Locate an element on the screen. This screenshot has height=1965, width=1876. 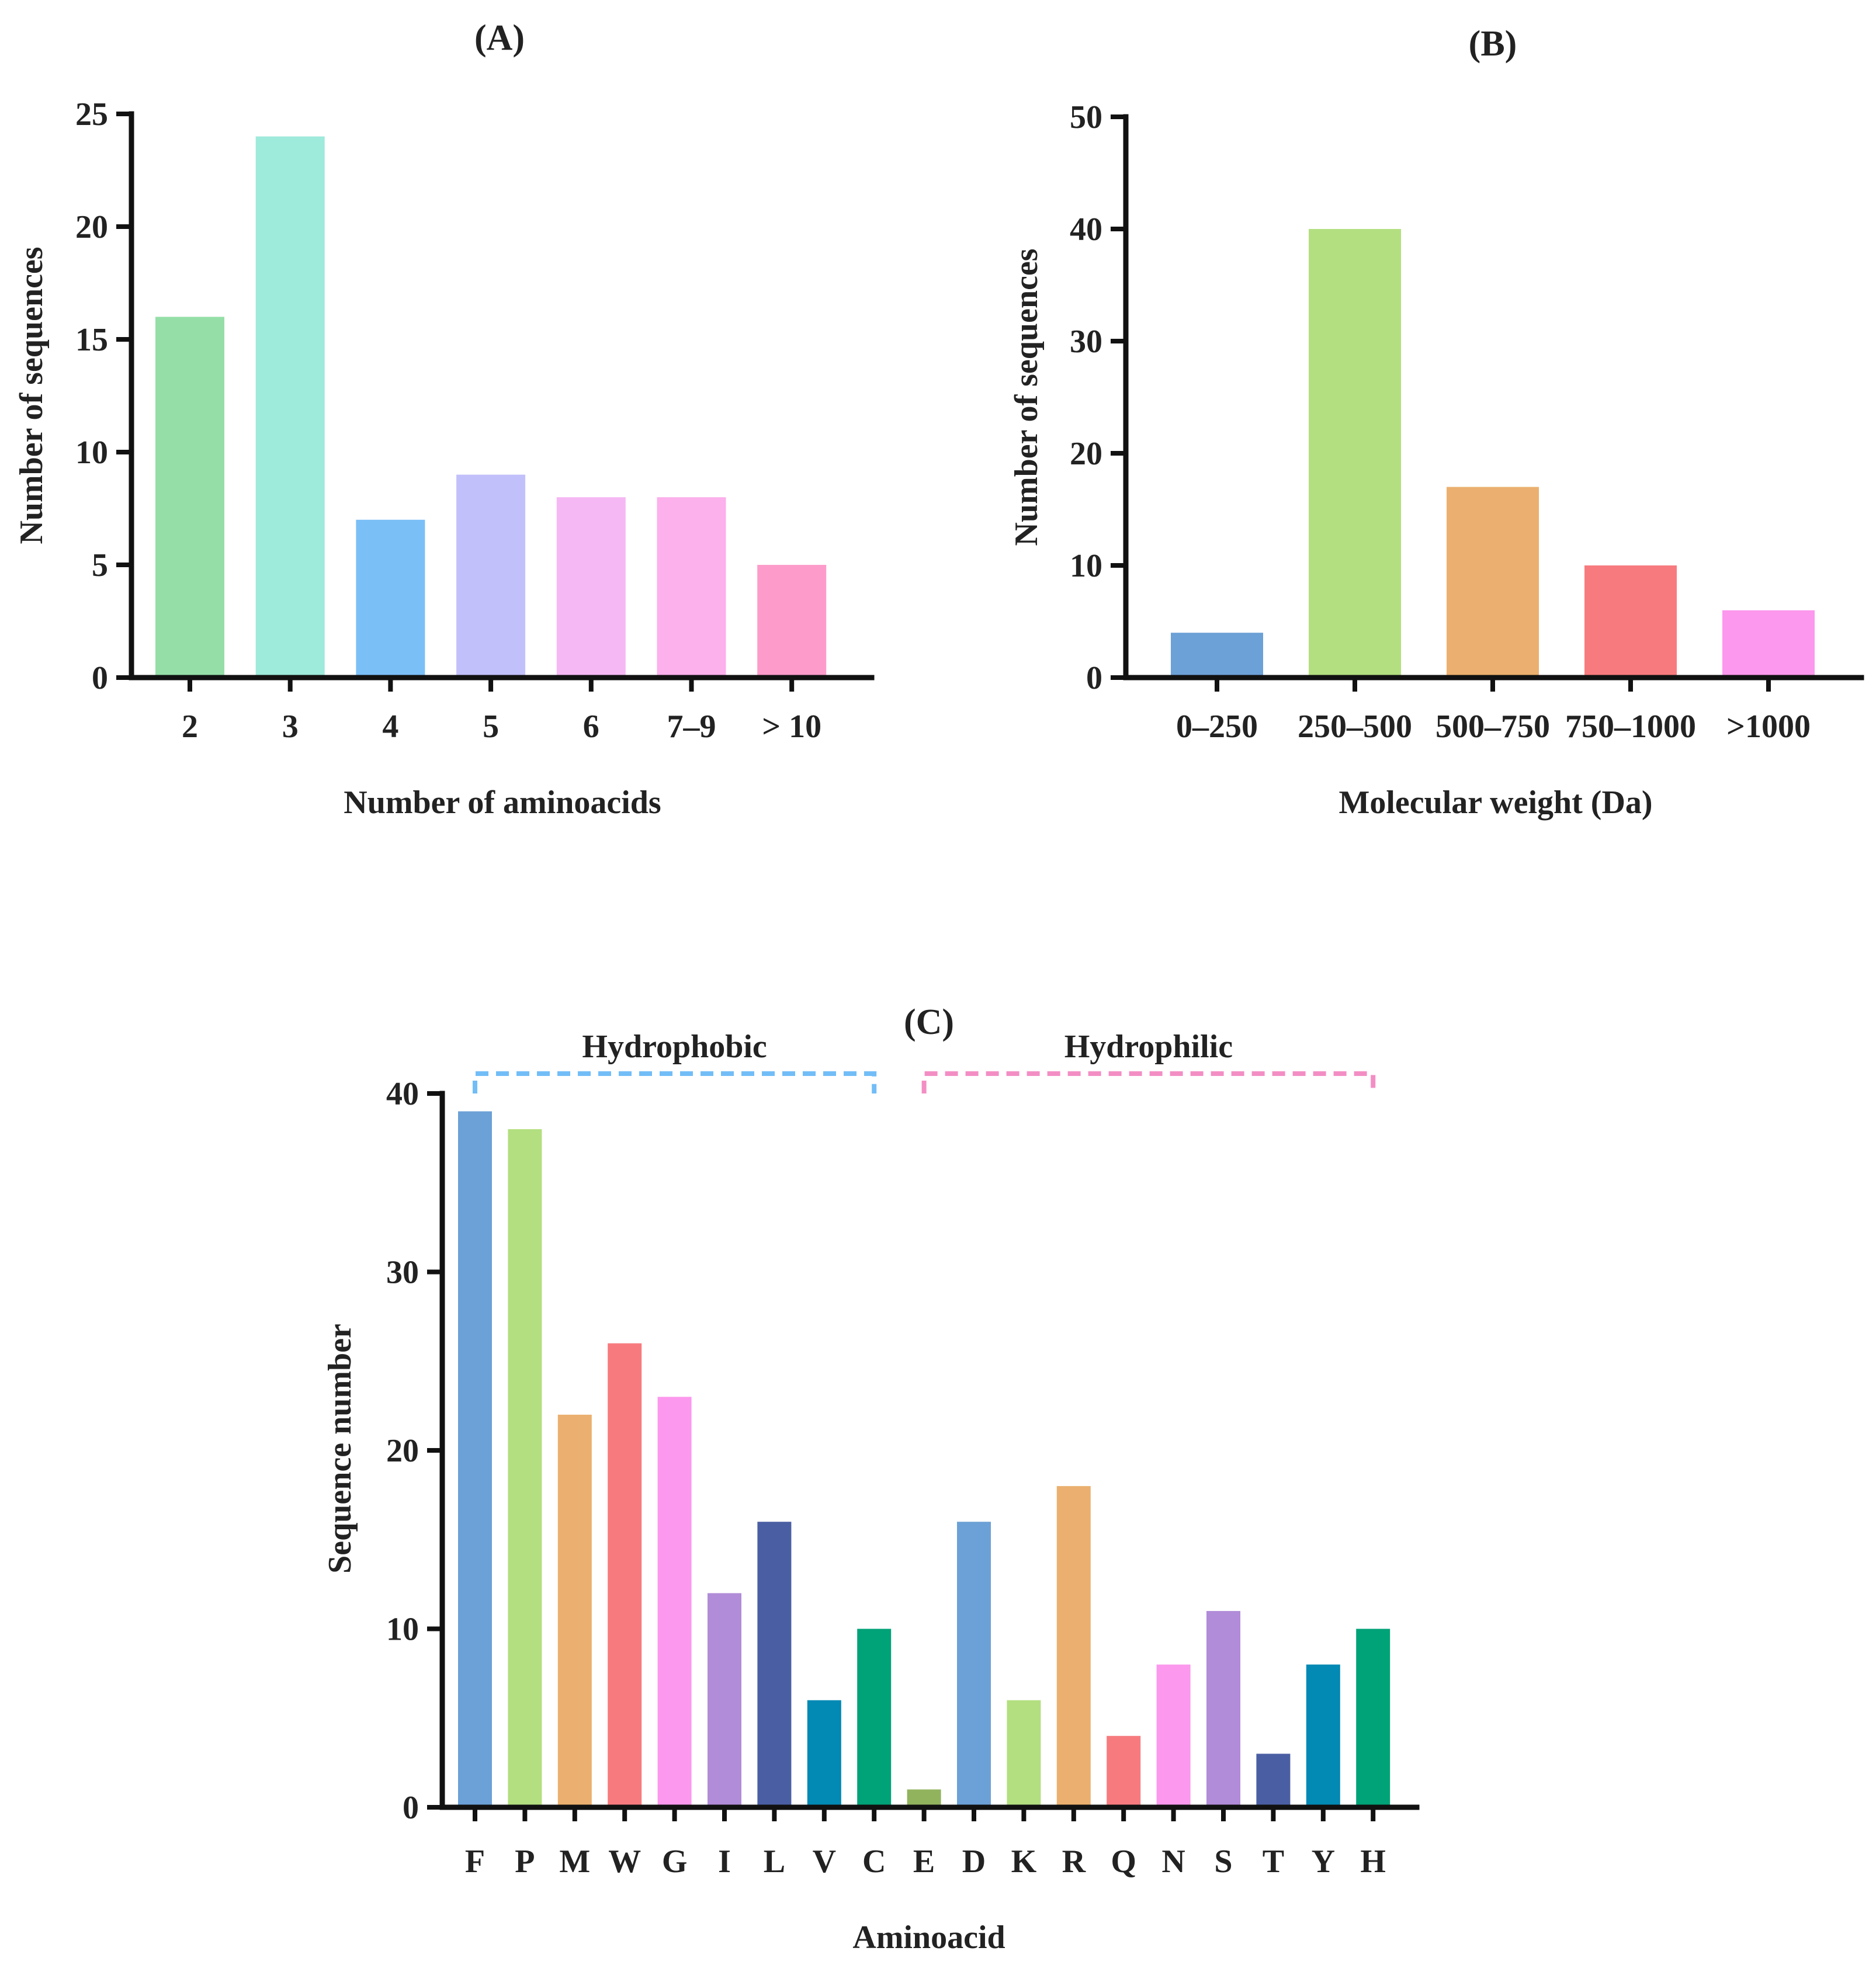
panel-a-axes is located at coordinates (502, 396).